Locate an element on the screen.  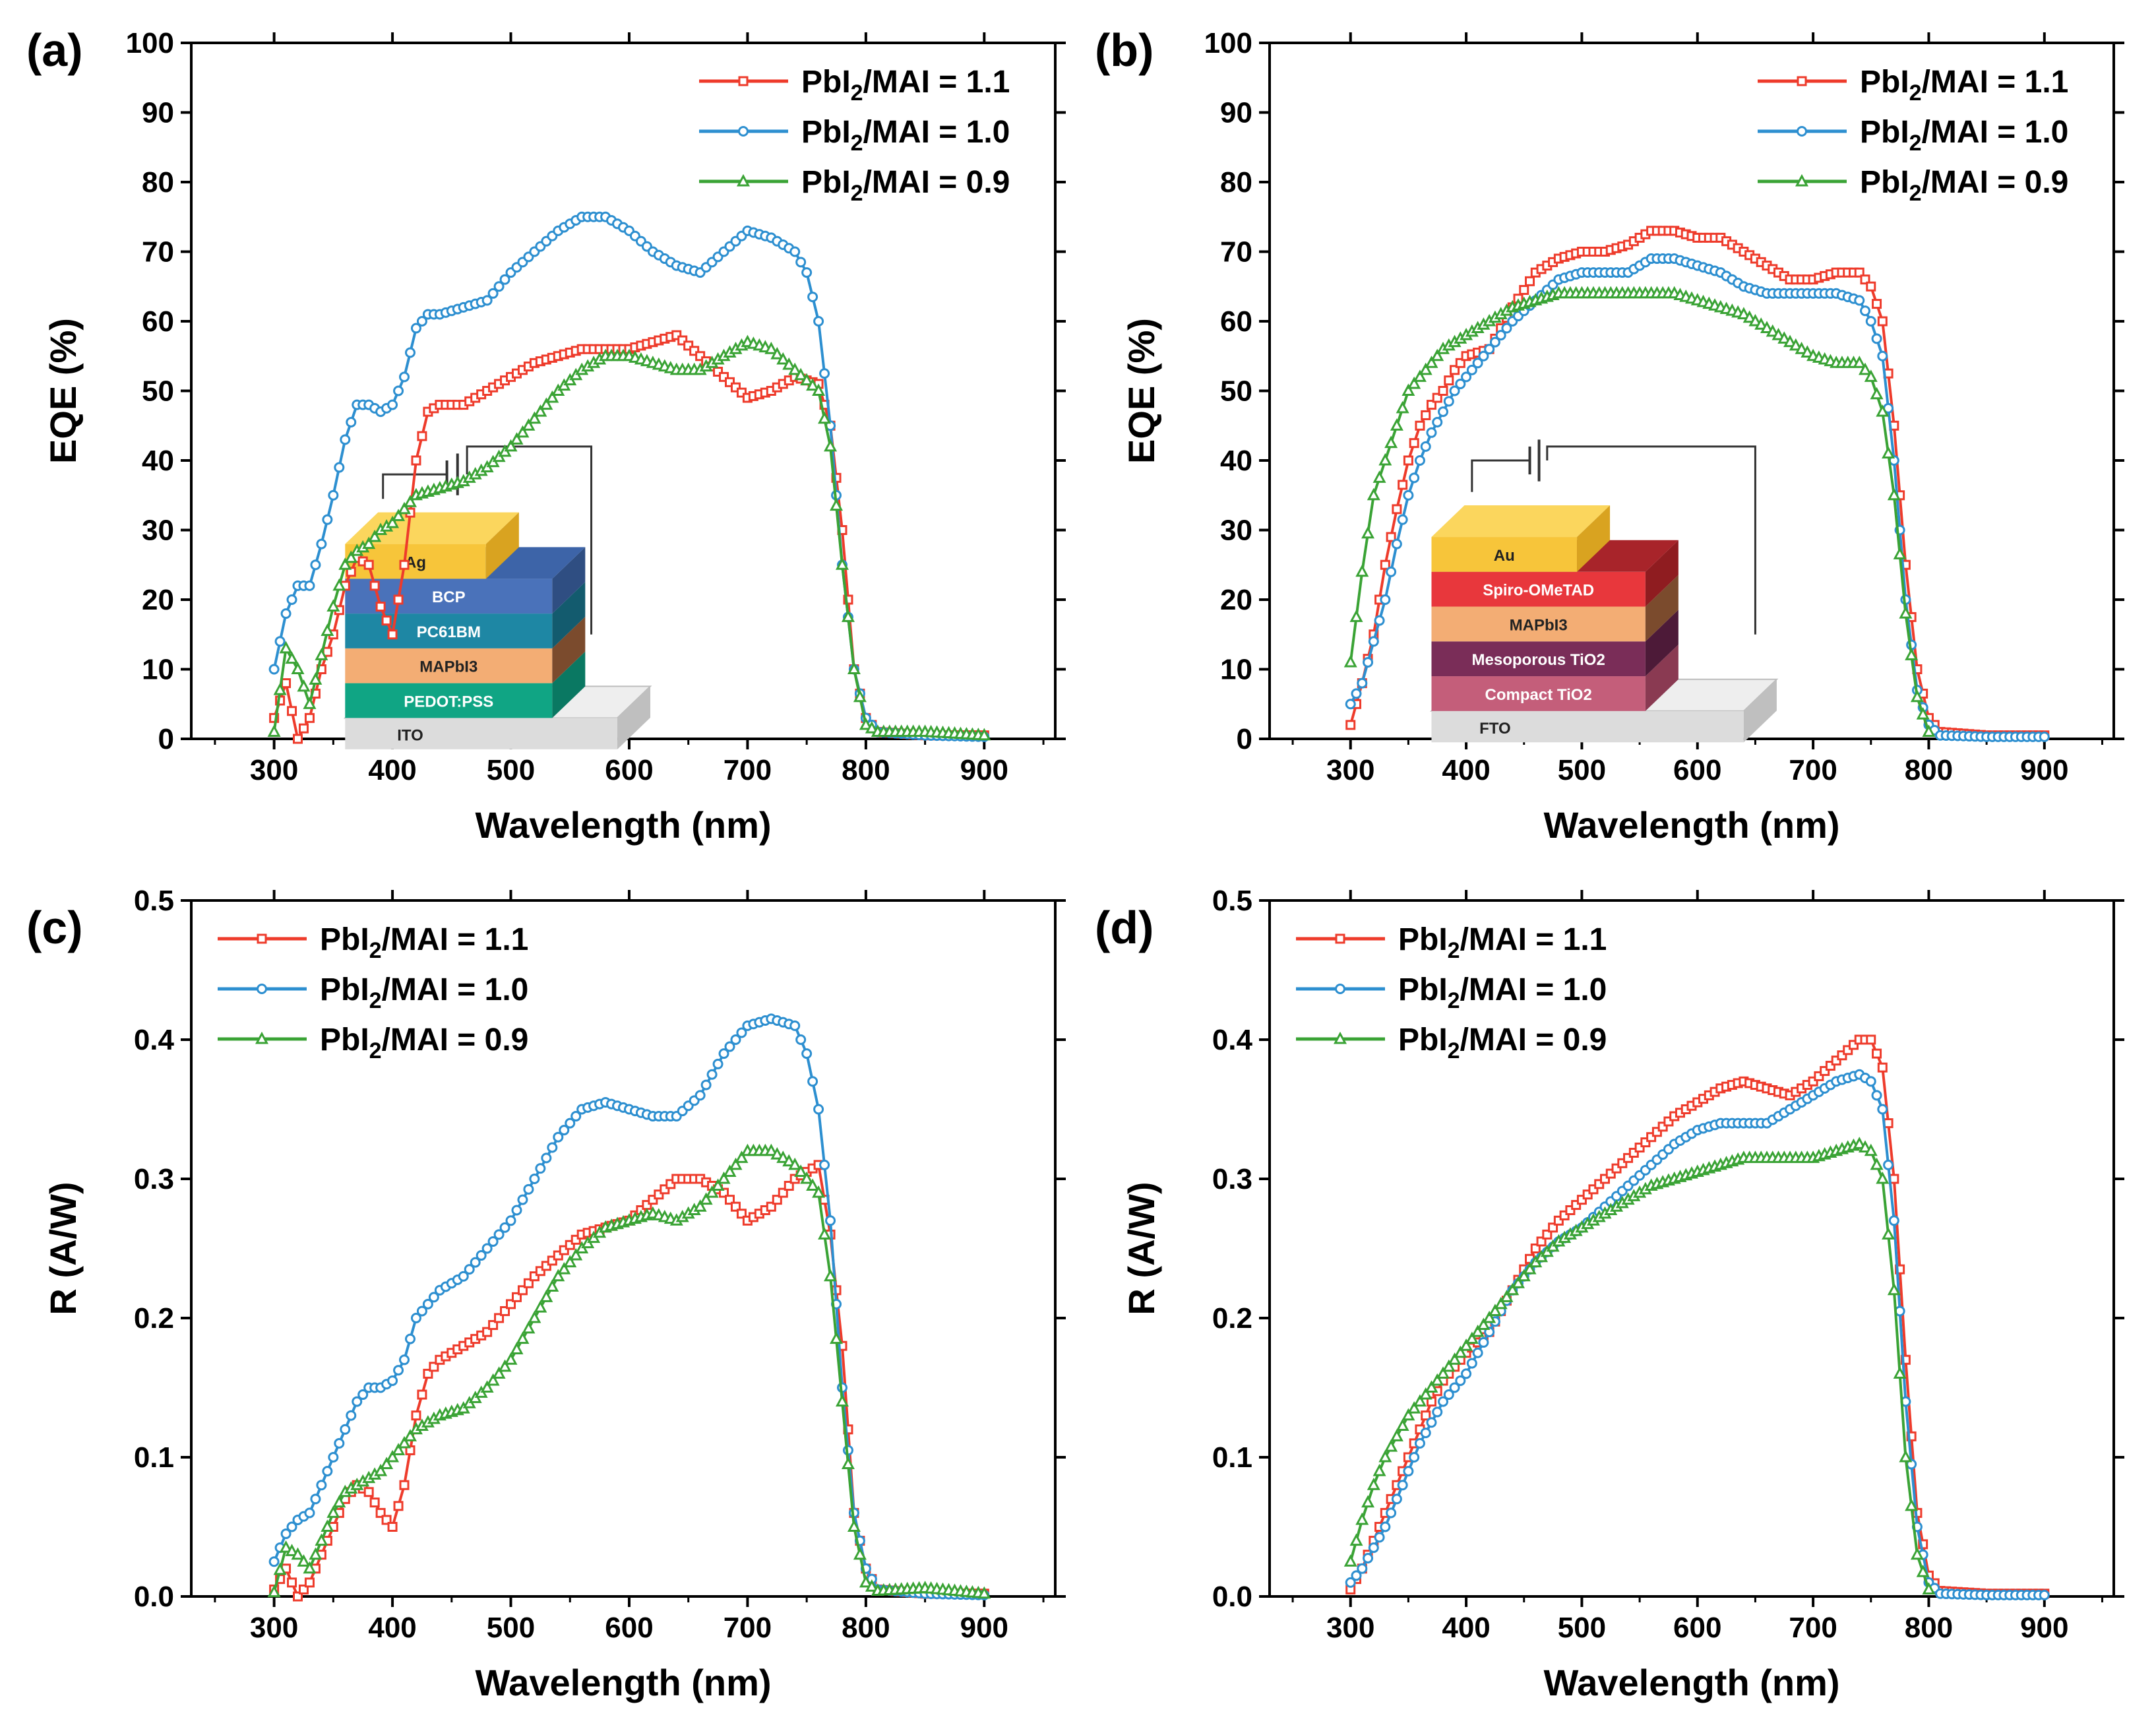
x-tick-label: 300 is located at coordinates (1350, 770).